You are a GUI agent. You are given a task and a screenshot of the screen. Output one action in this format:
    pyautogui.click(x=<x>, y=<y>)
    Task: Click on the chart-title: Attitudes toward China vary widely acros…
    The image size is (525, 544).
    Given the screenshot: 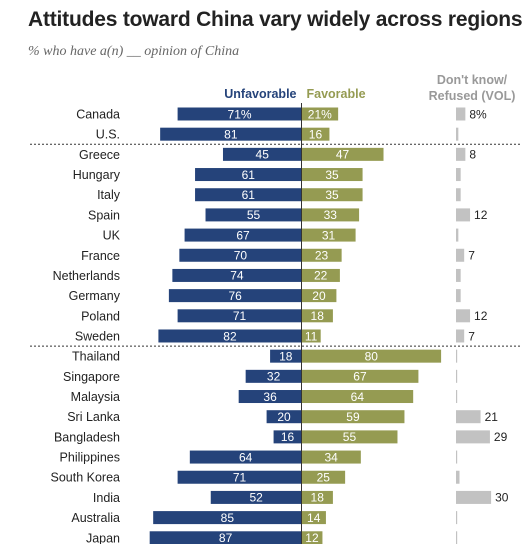 What is the action you would take?
    pyautogui.click(x=275, y=19)
    